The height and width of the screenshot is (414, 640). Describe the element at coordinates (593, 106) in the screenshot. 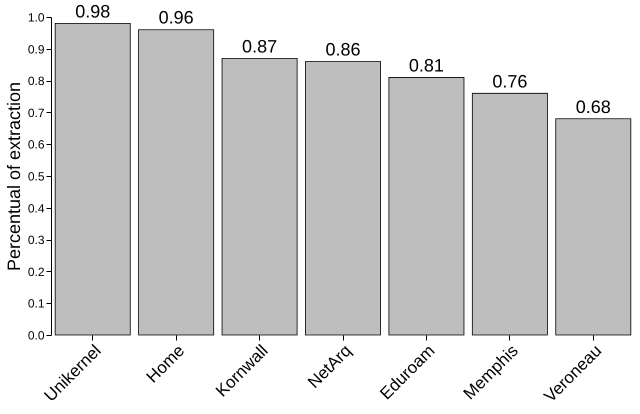

I see `data-label: 0.68` at that location.